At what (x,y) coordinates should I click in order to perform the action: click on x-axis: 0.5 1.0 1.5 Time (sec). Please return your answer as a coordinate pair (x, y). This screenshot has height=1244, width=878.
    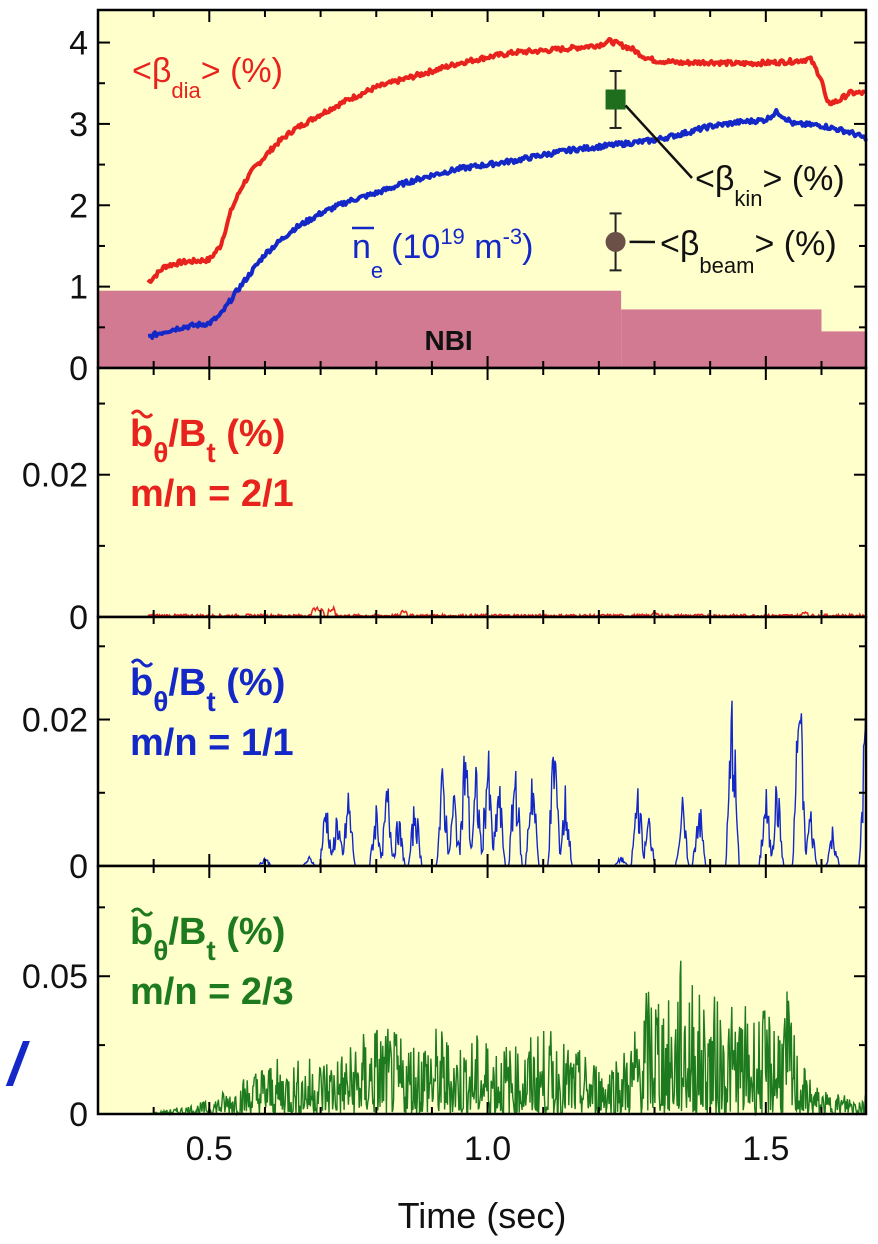
    Looking at the image, I should click on (488, 1183).